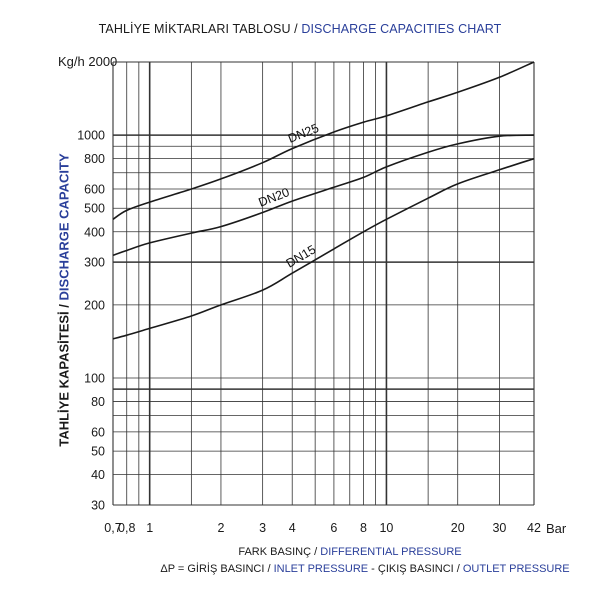 The image size is (600, 600). What do you see at coordinates (301, 256) in the screenshot?
I see `series-label-dn15: DN15` at bounding box center [301, 256].